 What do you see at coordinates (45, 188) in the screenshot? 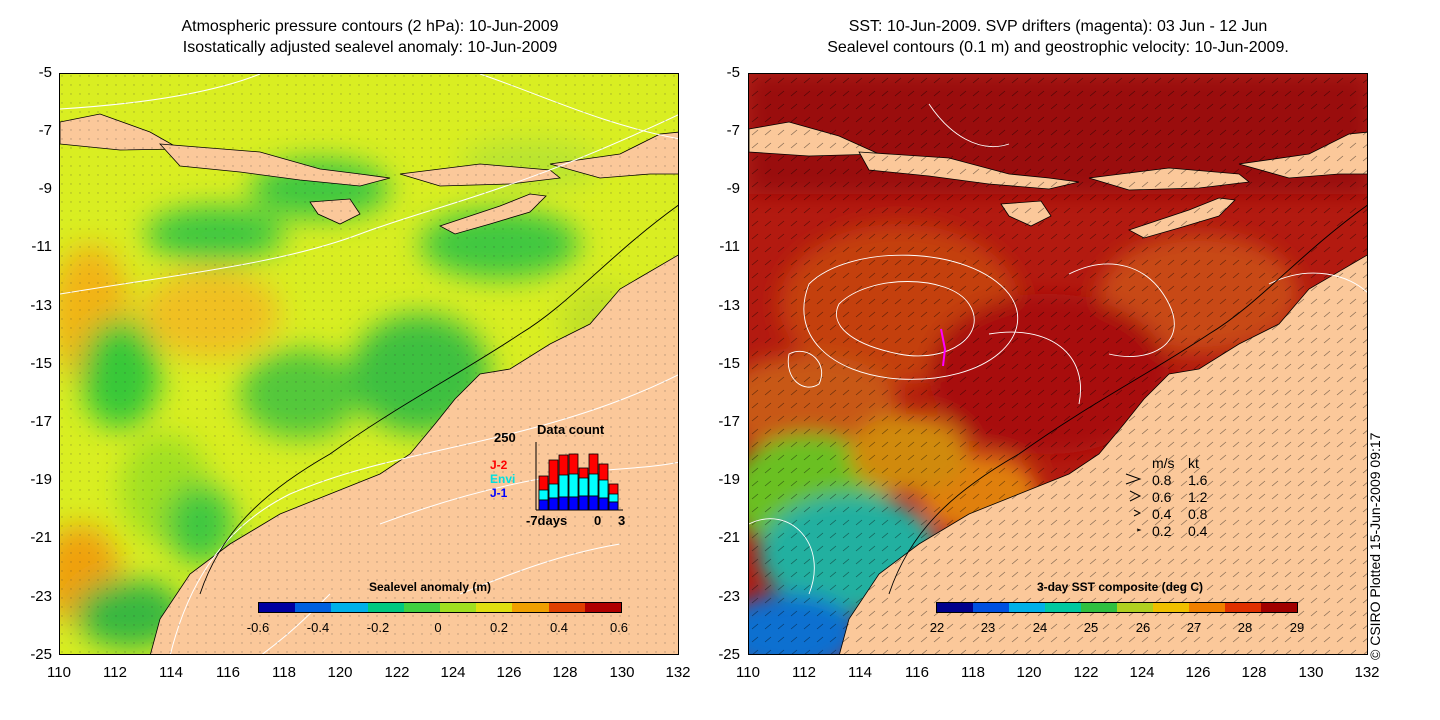
I see `left-y-tick: -9` at bounding box center [45, 188].